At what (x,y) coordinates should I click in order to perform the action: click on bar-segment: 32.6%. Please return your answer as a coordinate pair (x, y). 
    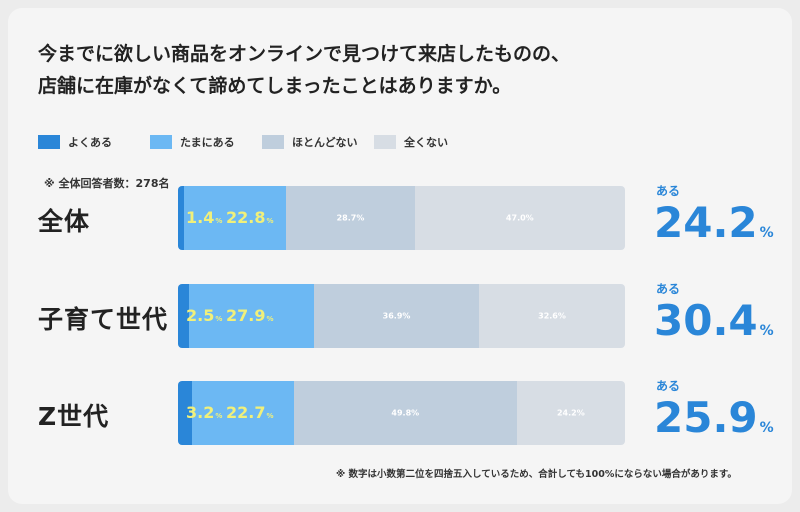
    Looking at the image, I should click on (552, 316).